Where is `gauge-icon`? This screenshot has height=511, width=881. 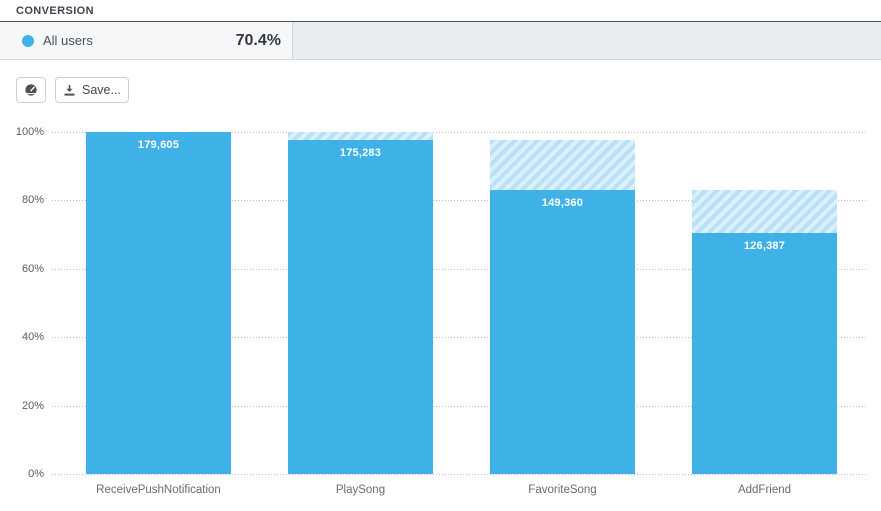 gauge-icon is located at coordinates (31, 90).